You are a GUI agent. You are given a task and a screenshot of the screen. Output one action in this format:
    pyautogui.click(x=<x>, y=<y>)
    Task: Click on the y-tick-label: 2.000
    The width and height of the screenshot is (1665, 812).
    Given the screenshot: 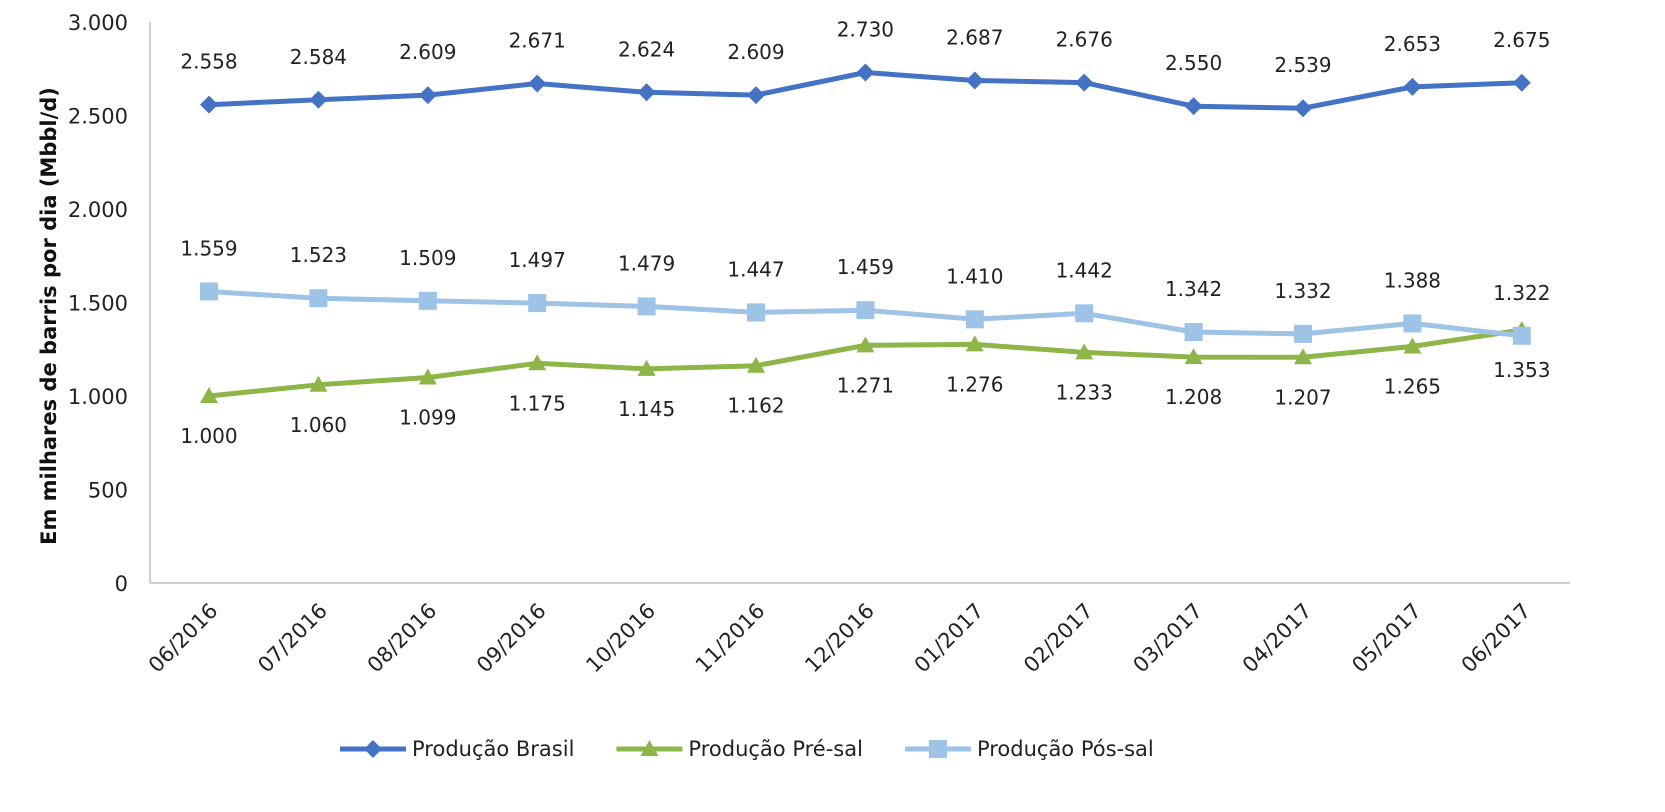 What is the action you would take?
    pyautogui.click(x=98, y=210)
    